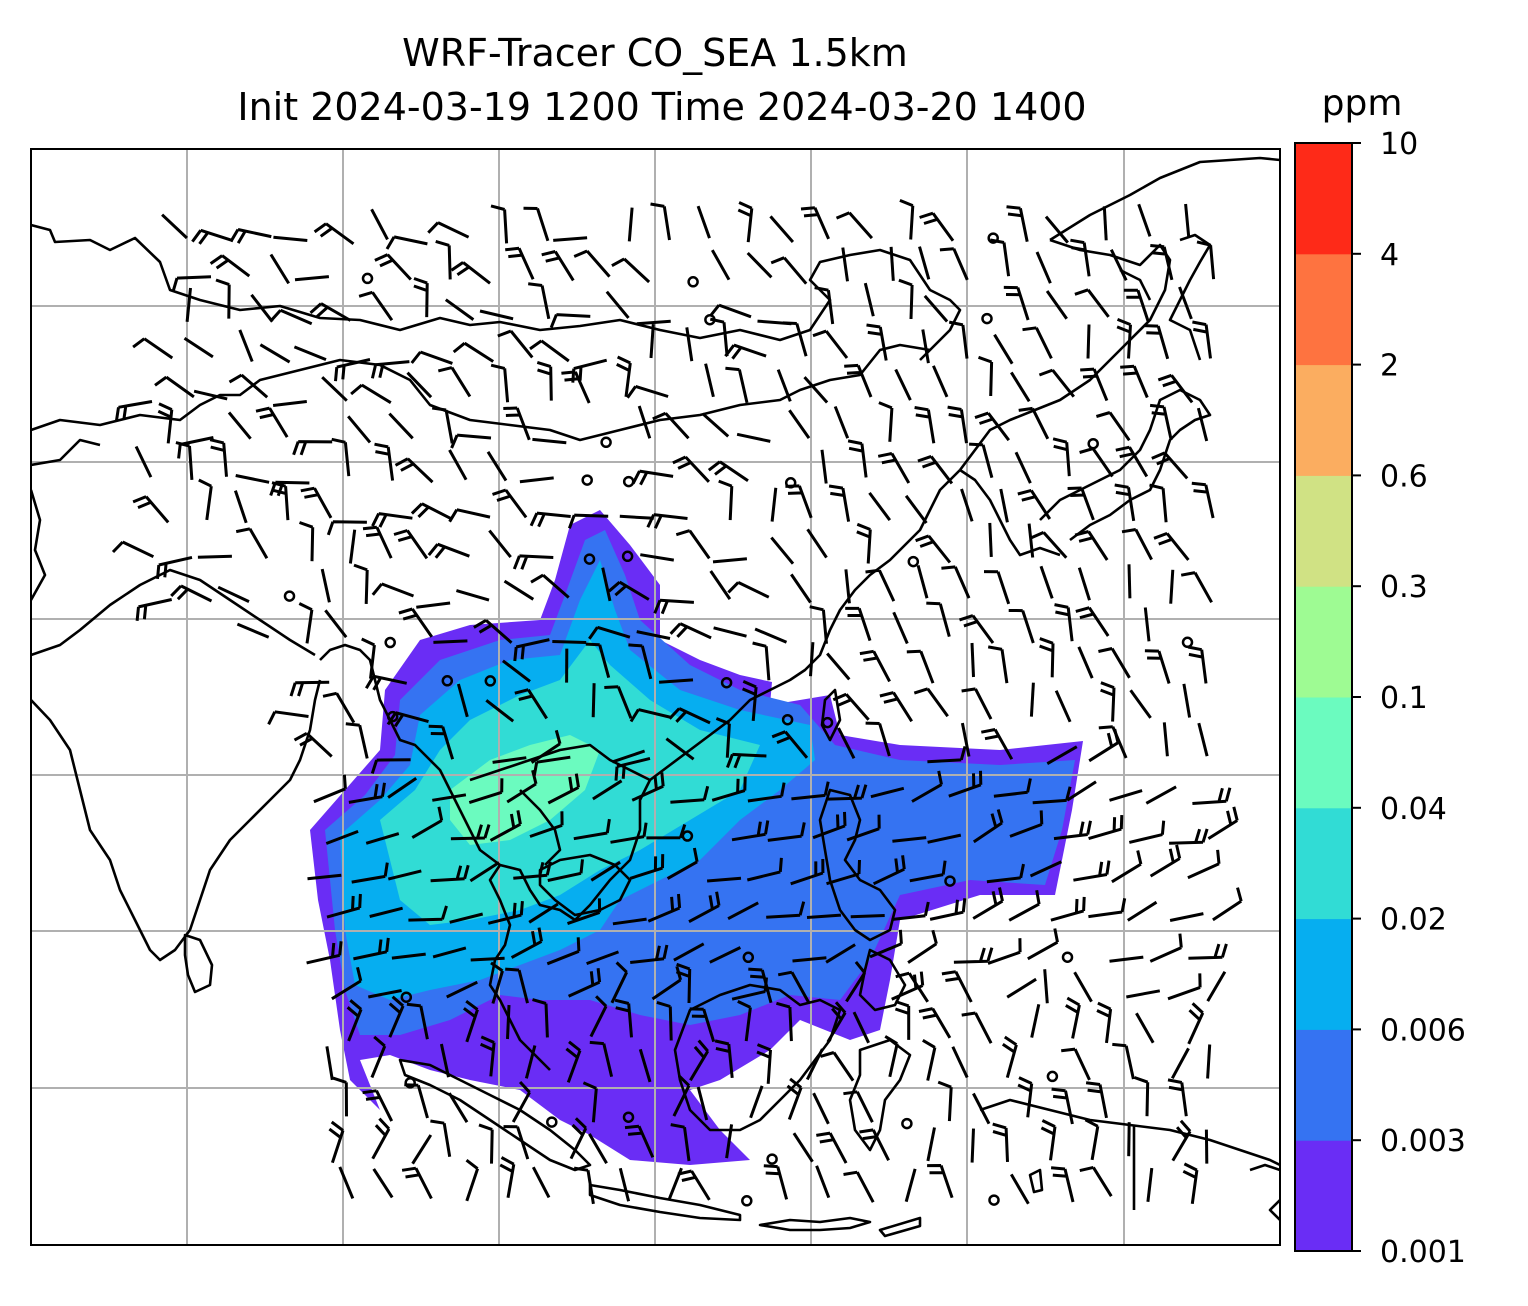  Describe the element at coordinates (1362, 103) in the screenshot. I see `colorbar-unit: ppm` at that location.